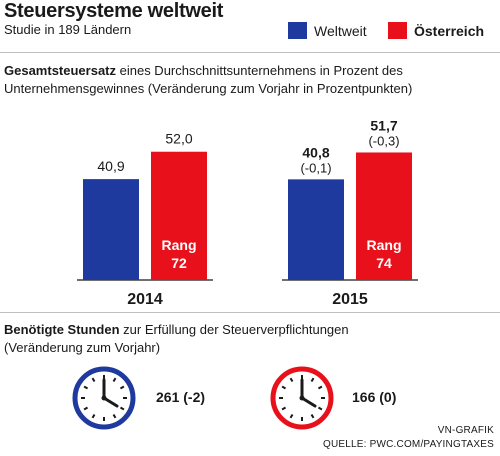  Describe the element at coordinates (82, 347) in the screenshot. I see `section2-line2: (Veränderung zum Vorjahr)` at that location.